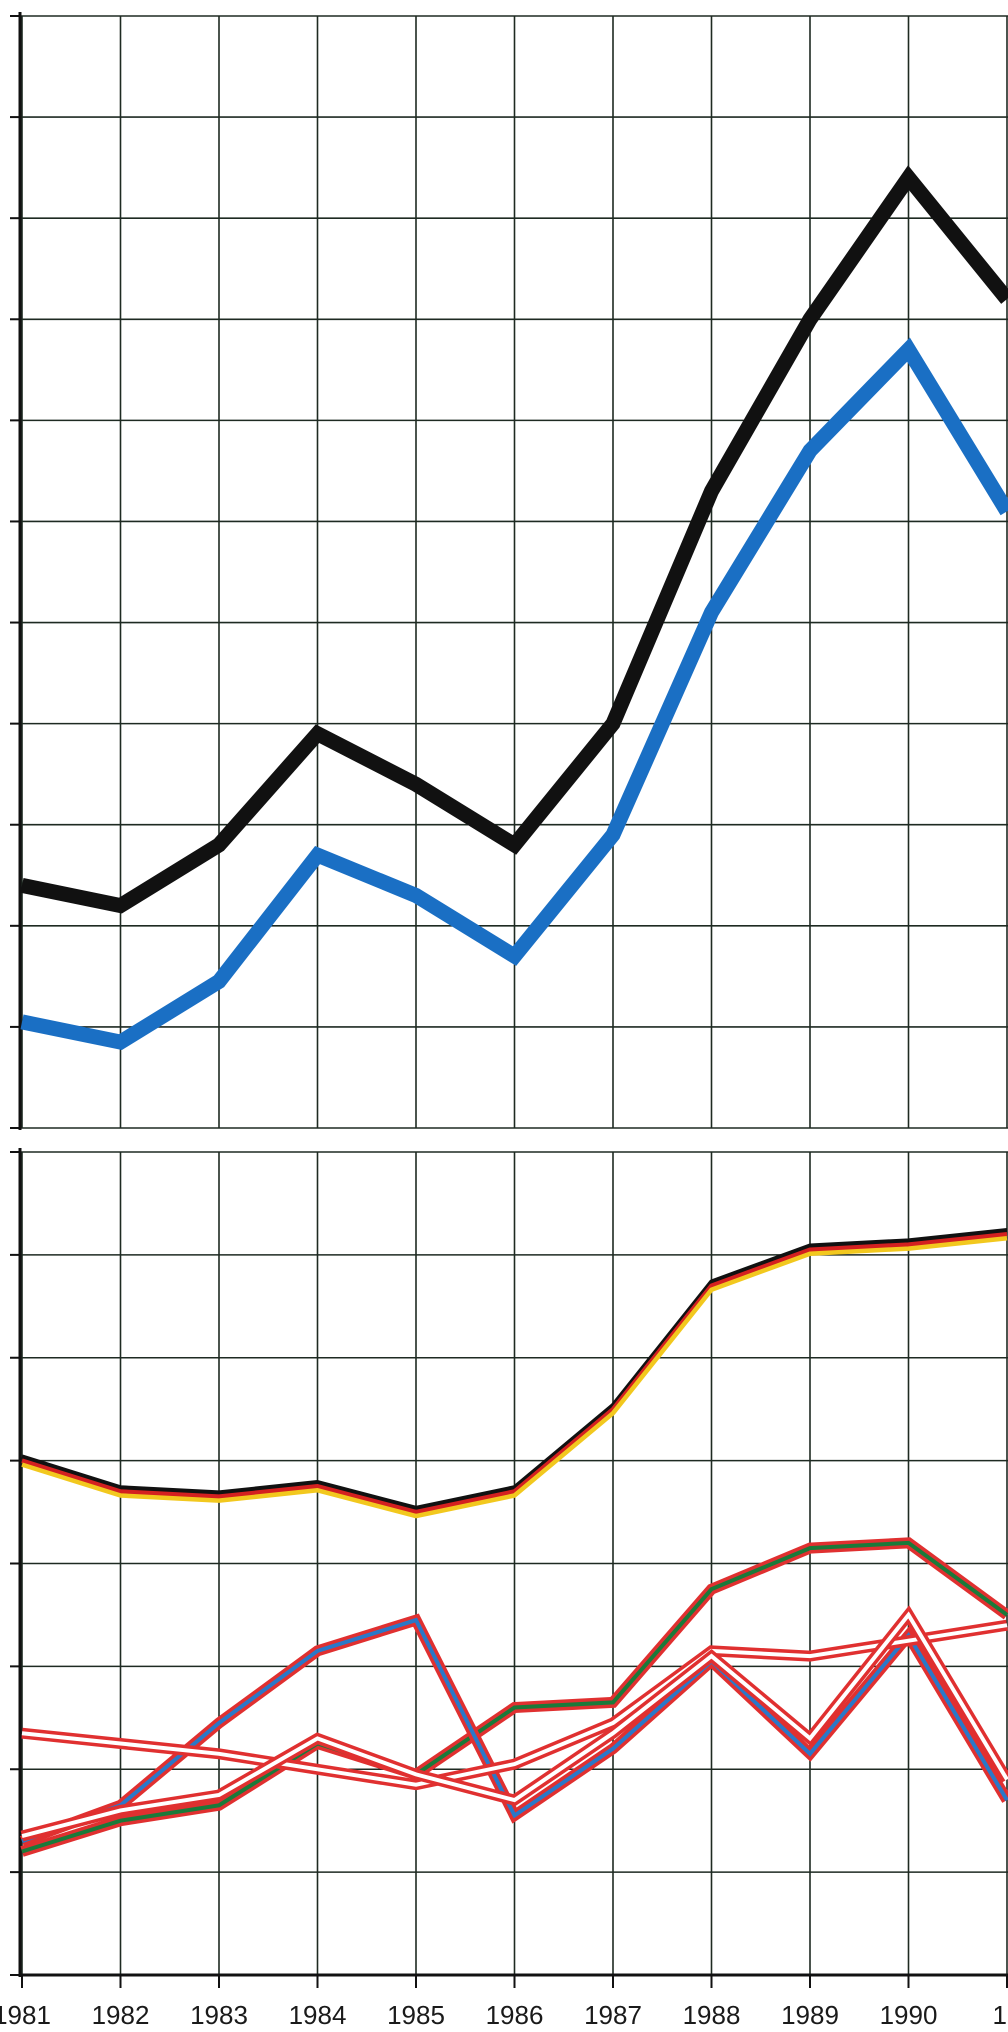 This screenshot has width=1008, height=2032. What do you see at coordinates (121, 2015) in the screenshot?
I see `x-tick-label: 1982` at bounding box center [121, 2015].